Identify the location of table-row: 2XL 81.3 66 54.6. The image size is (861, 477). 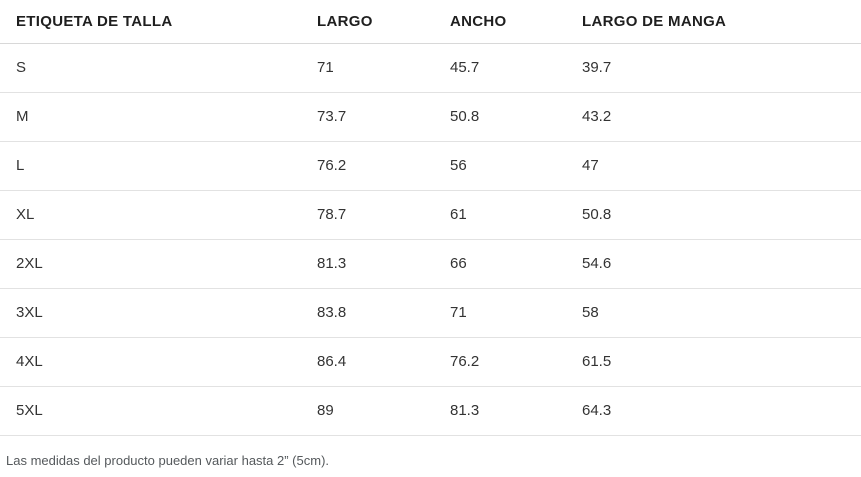
(430, 264).